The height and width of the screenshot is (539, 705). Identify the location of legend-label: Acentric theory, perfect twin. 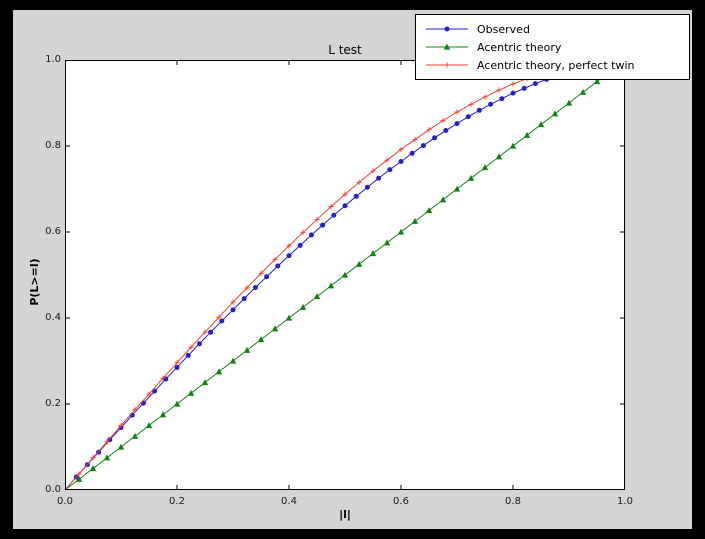
(556, 65).